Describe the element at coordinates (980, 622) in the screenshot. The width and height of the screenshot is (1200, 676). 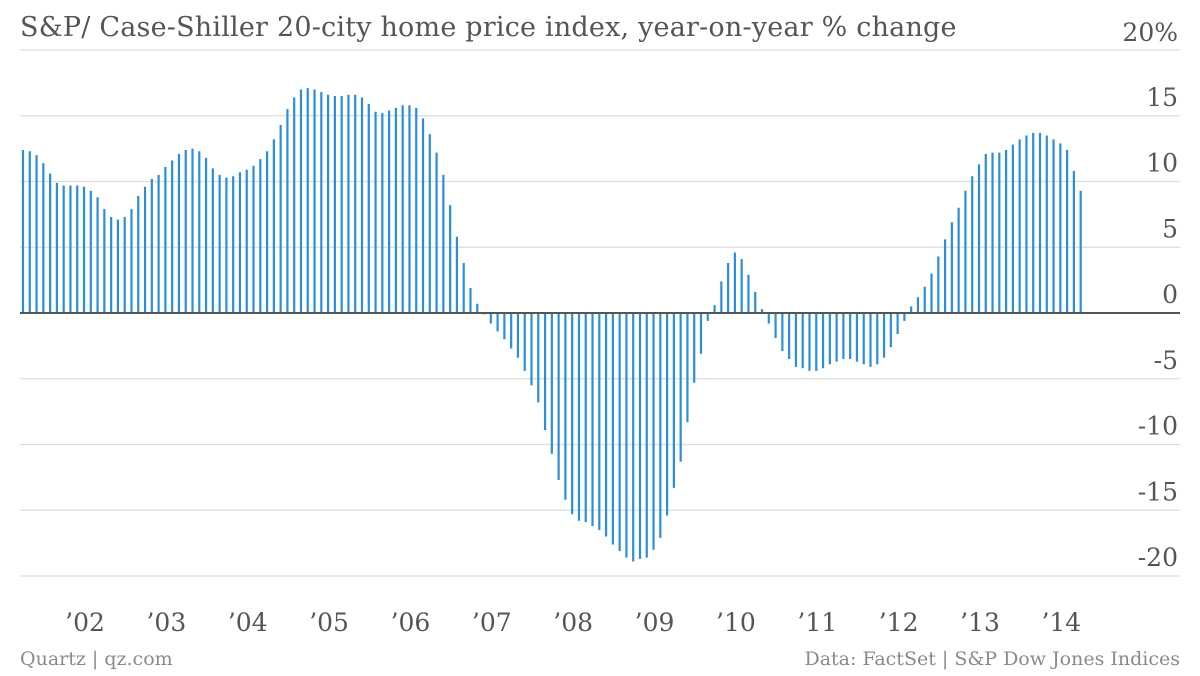
I see `x-tick-label: ’13` at that location.